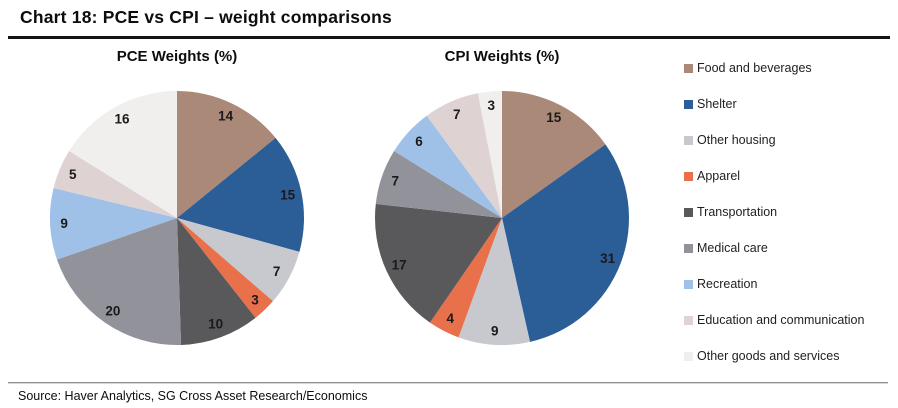 The height and width of the screenshot is (408, 898). I want to click on legend-label: Other goods and services, so click(768, 356).